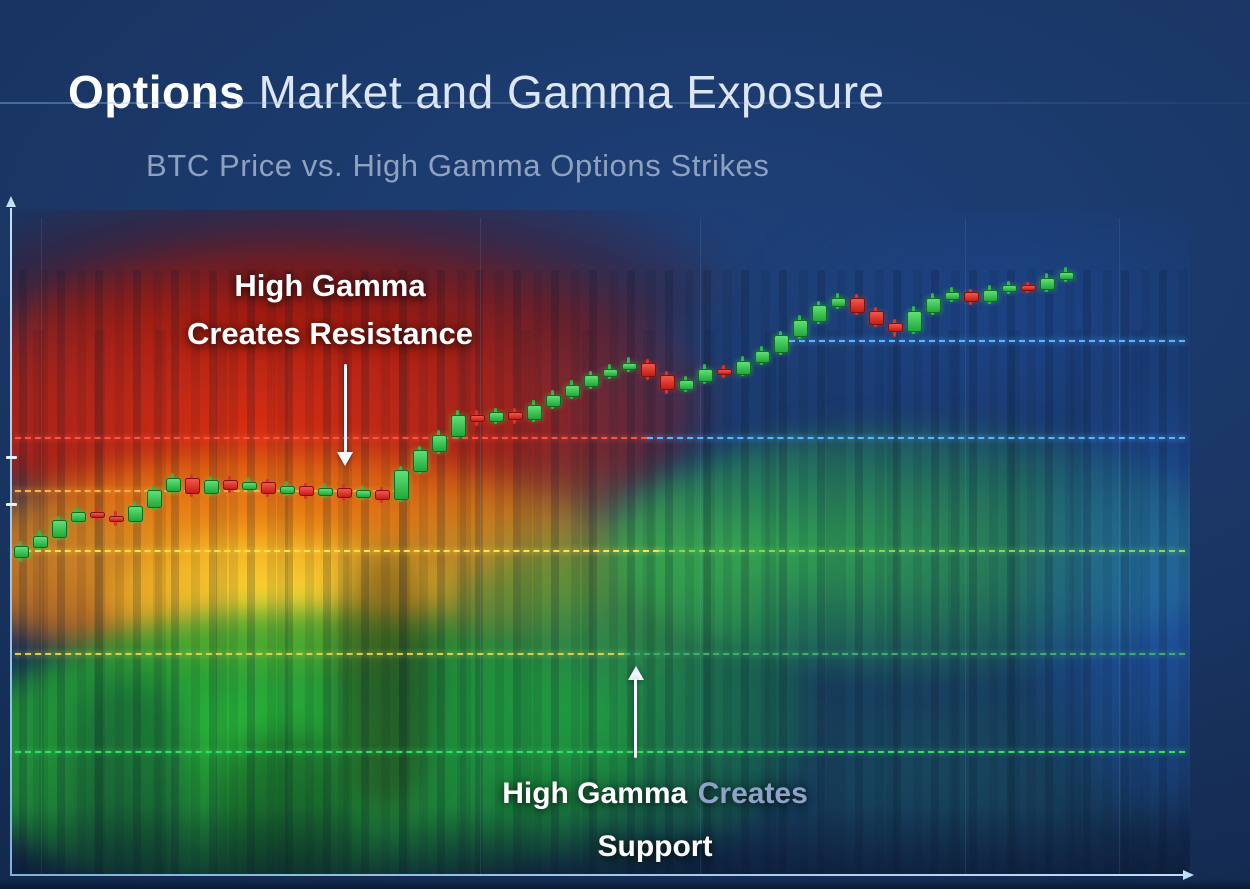 The height and width of the screenshot is (889, 1250). What do you see at coordinates (330, 334) in the screenshot?
I see `resistance-annotation-line2: Creates Resistance` at bounding box center [330, 334].